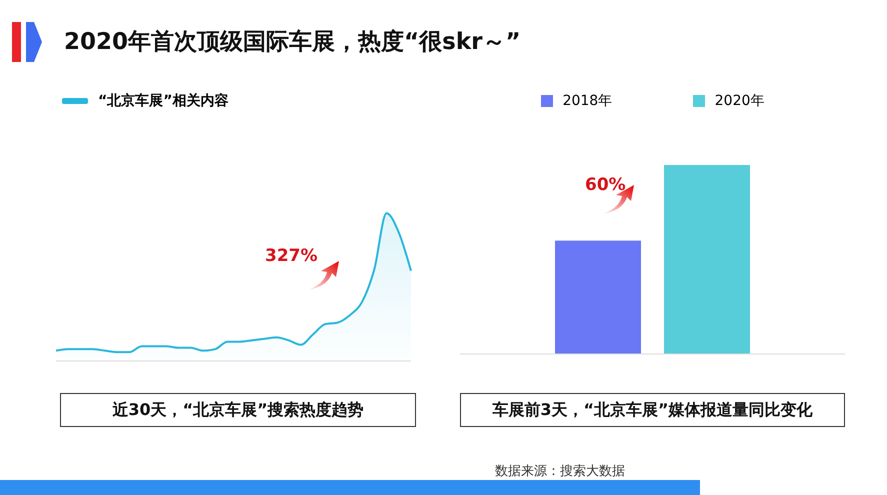  Describe the element at coordinates (587, 101) in the screenshot. I see `legend-label: 2018年` at that location.